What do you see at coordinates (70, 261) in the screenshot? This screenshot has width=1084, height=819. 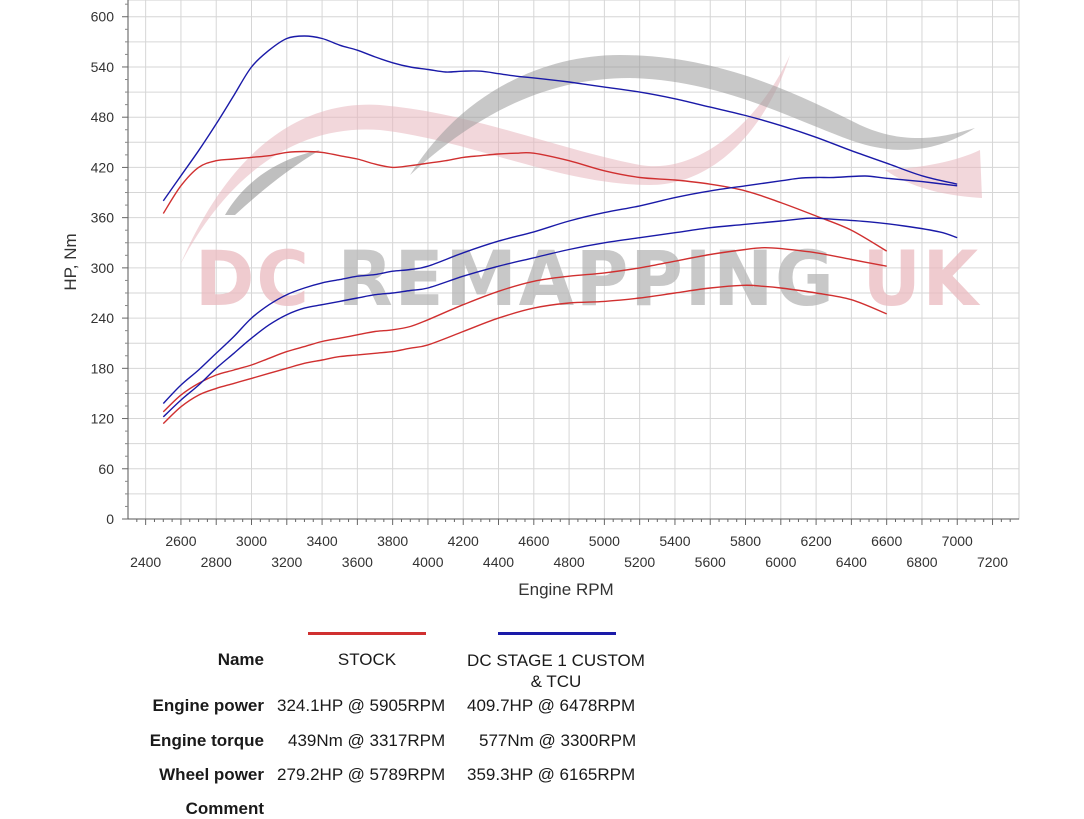 I see `y-axis-title: HP, Nm` at bounding box center [70, 261].